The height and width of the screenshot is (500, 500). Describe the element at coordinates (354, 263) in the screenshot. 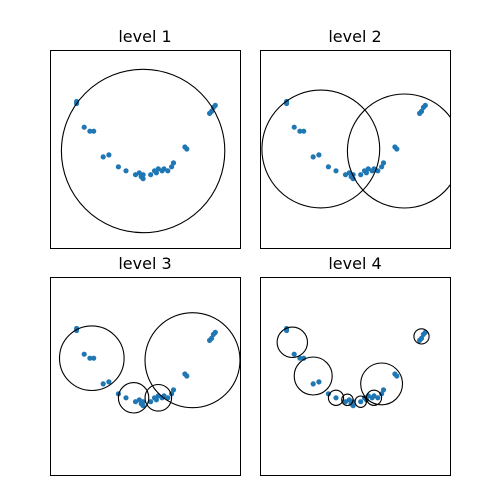

I see `subplot-title: level 4` at that location.